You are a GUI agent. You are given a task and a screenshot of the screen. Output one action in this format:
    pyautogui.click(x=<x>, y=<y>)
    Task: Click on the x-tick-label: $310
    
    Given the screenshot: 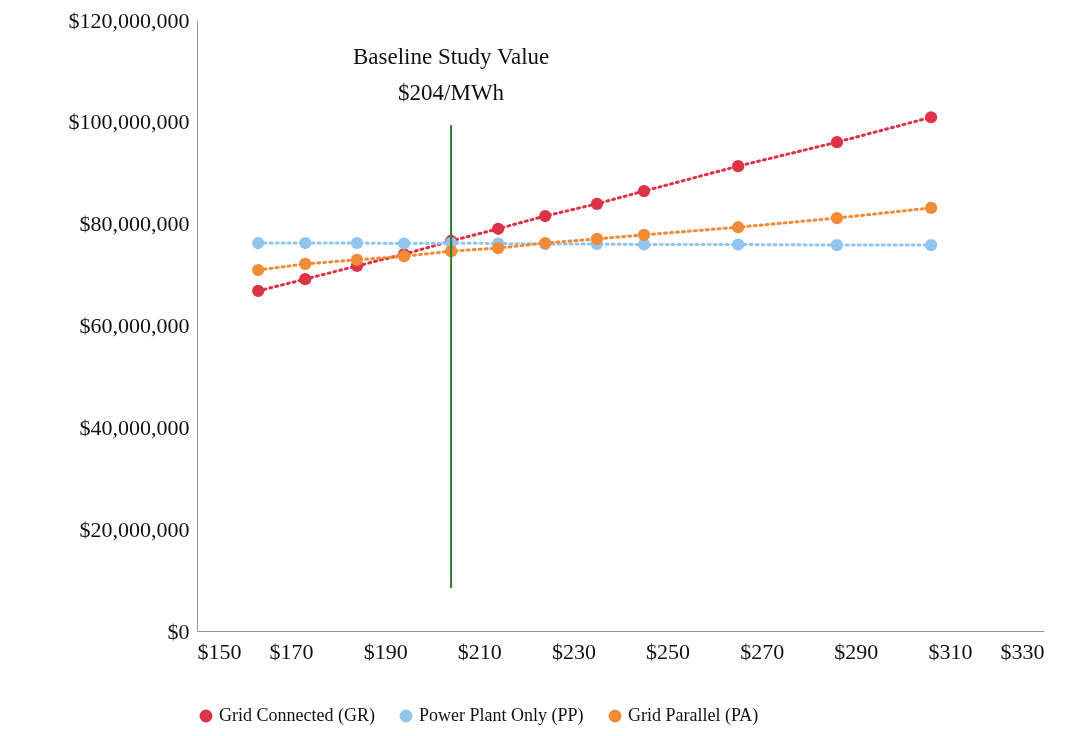 What is the action you would take?
    pyautogui.click(x=950, y=651)
    